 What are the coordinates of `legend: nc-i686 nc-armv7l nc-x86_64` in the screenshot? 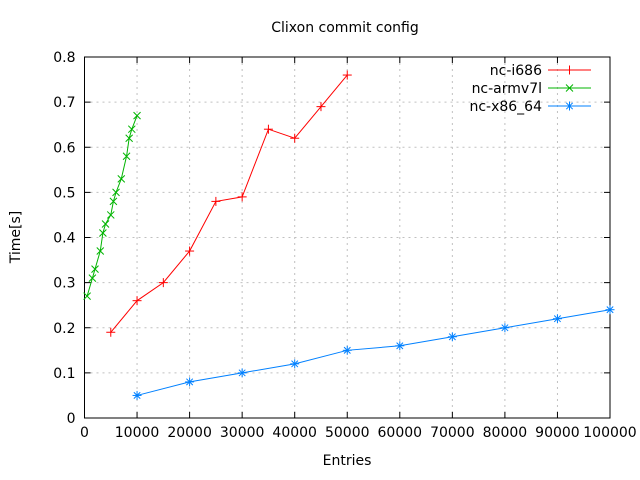 It's located at (530, 89).